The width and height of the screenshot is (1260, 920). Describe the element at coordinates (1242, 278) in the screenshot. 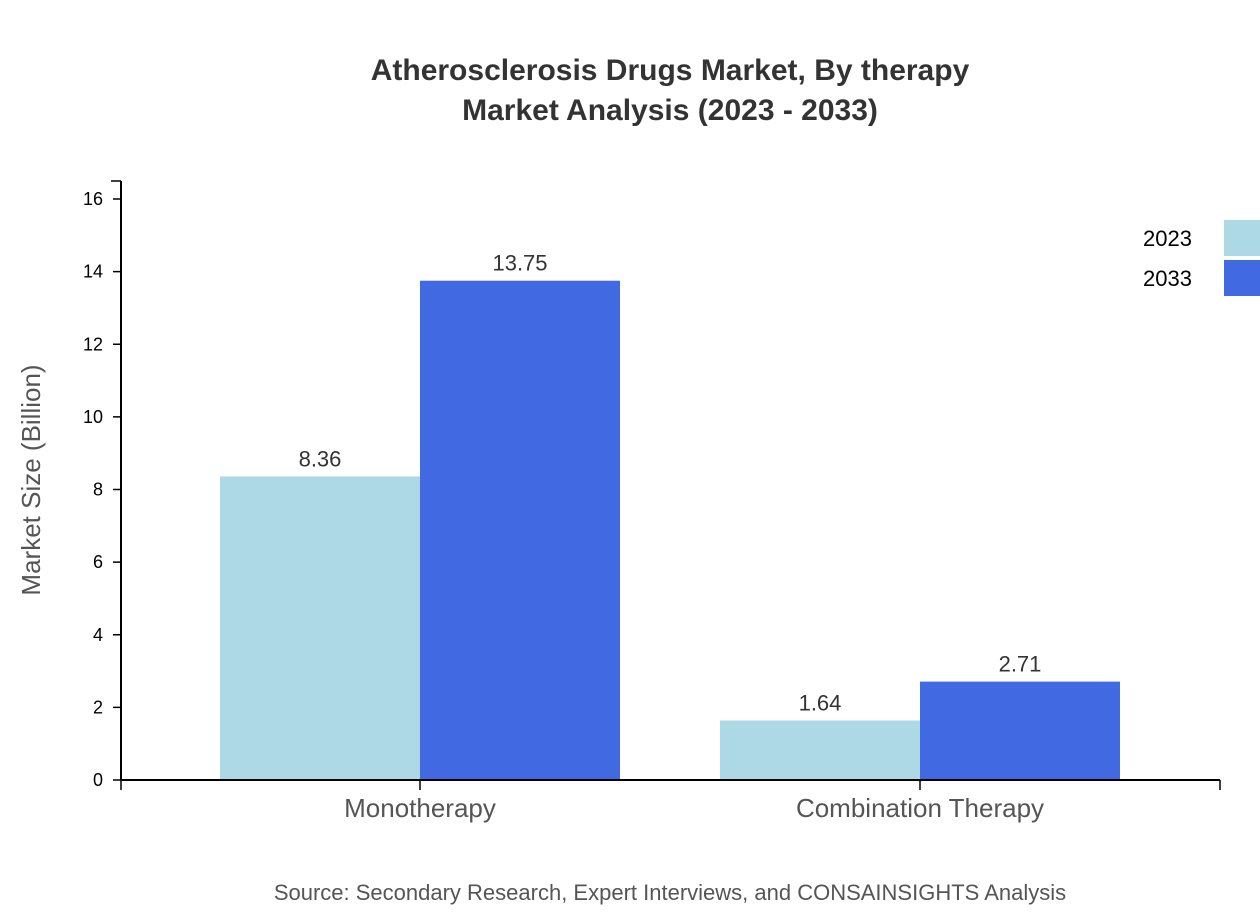

I see `legend-swatch-2033` at that location.